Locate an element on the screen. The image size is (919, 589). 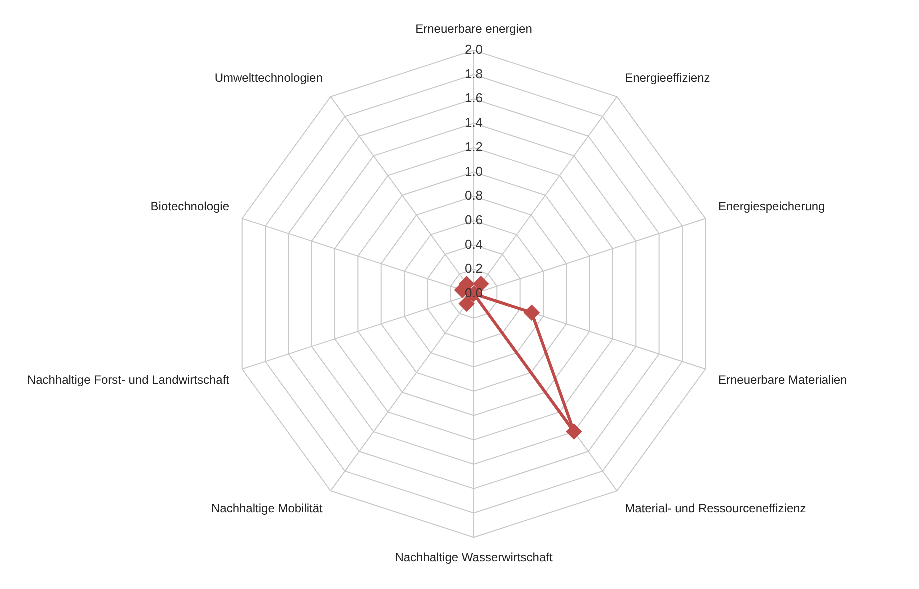
spoke-label: Umwelttechnologien is located at coordinates (268, 78).